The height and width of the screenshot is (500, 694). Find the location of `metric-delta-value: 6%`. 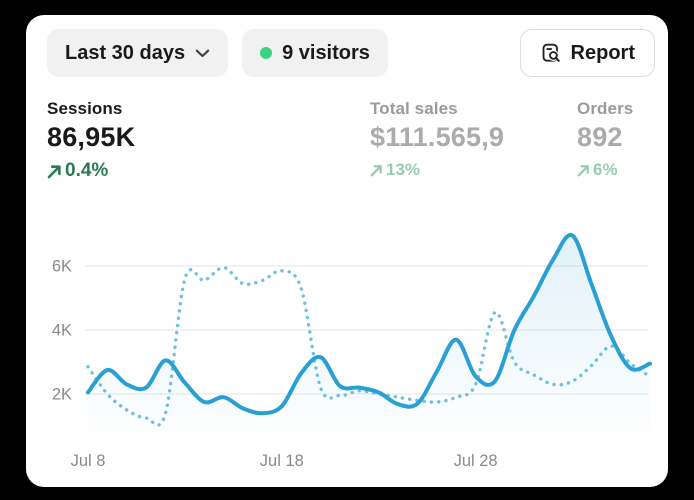

metric-delta-value: 6% is located at coordinates (605, 169).